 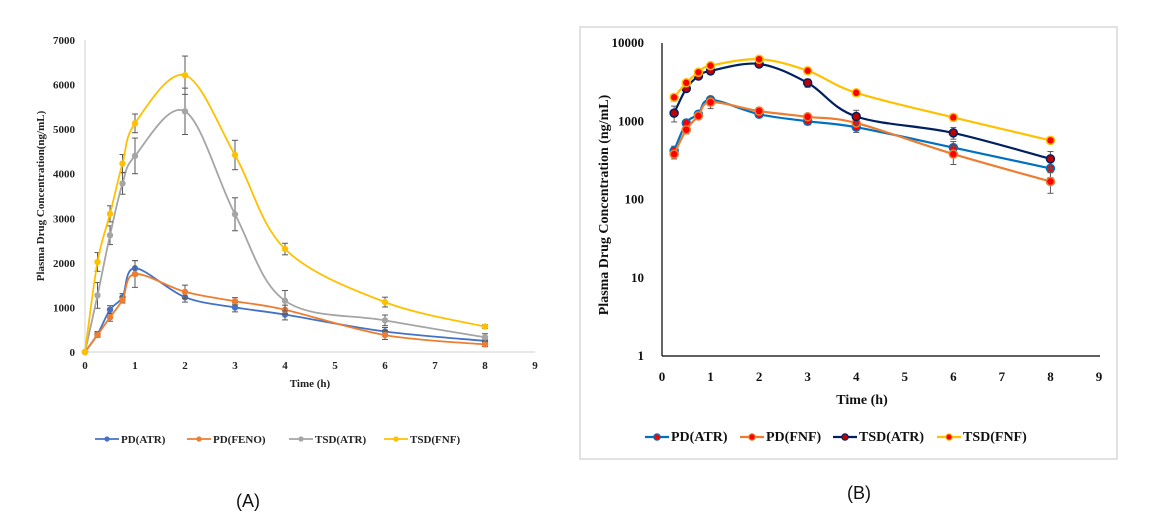 I want to click on chart-b-x-label: Time (h), so click(x=862, y=400).